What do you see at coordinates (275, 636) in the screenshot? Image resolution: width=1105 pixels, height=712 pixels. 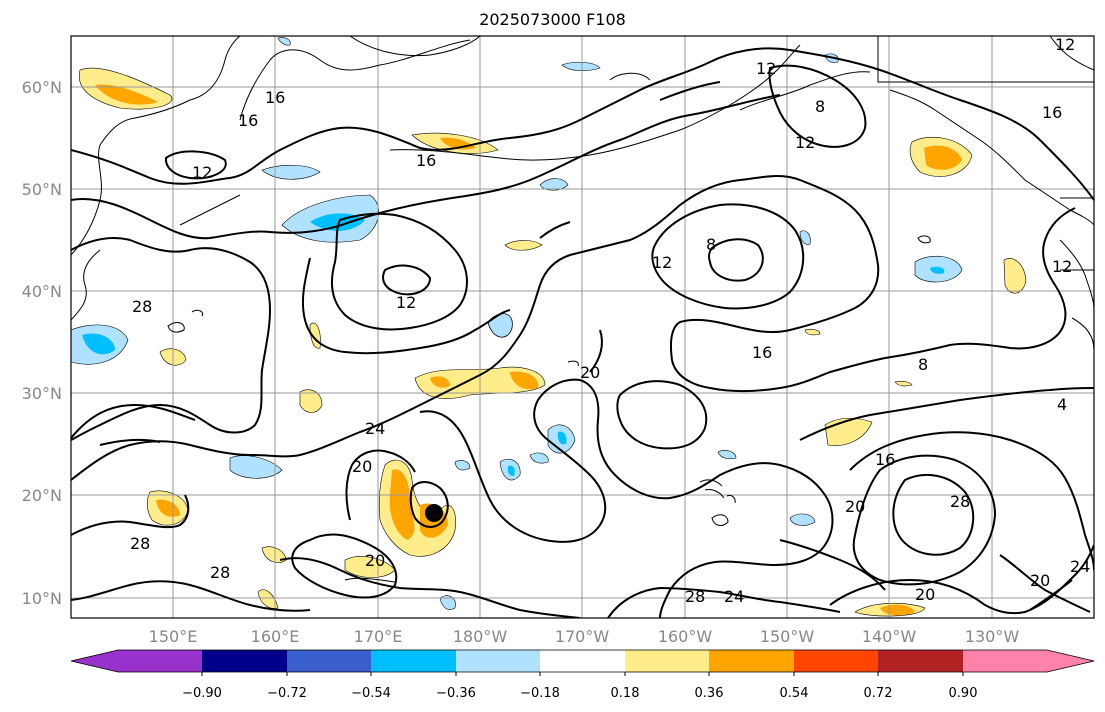 I see `lon-label: 160°E` at bounding box center [275, 636].